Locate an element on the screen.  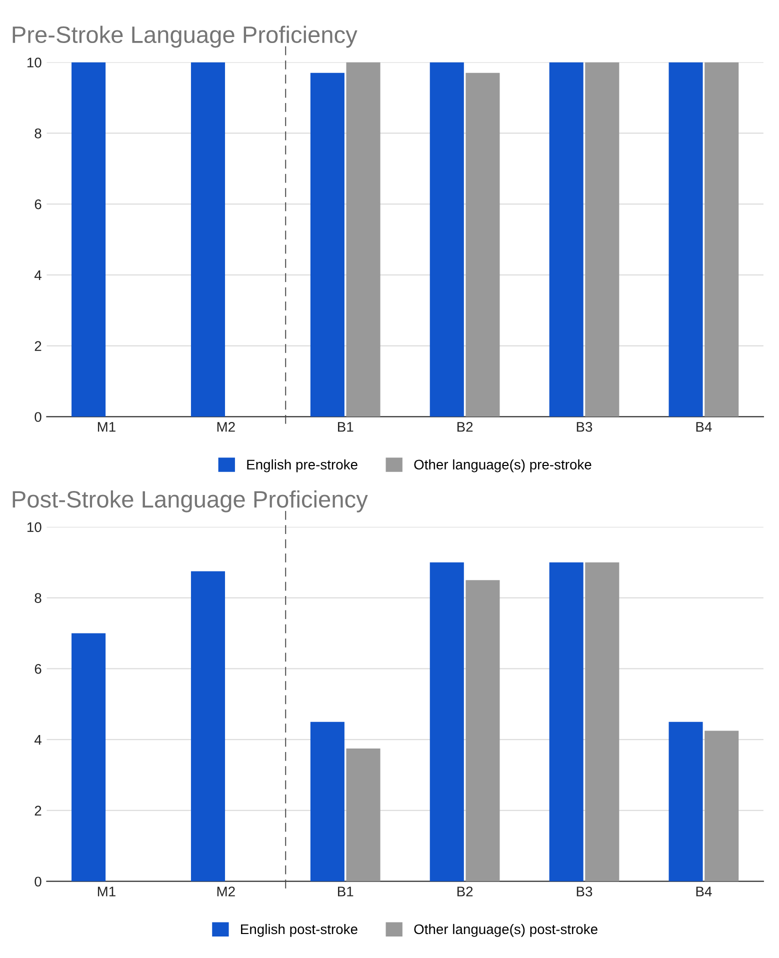
legend-label: Other language(s) pre-stroke is located at coordinates (503, 465).